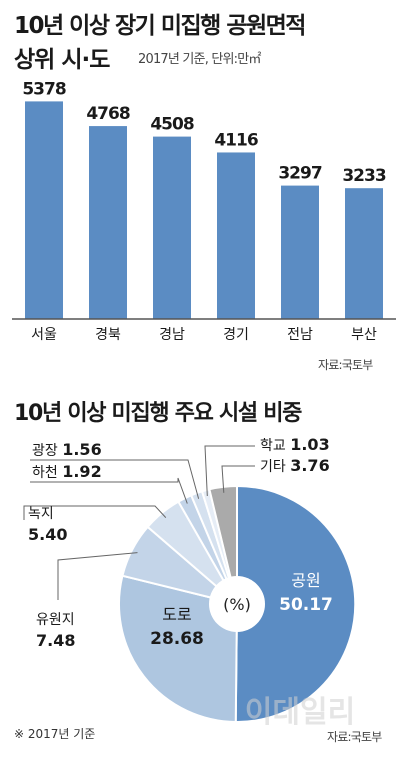  What do you see at coordinates (158, 413) in the screenshot?
I see `pie-title: 10년 이상 미집행 주요 시설 비중` at bounding box center [158, 413].